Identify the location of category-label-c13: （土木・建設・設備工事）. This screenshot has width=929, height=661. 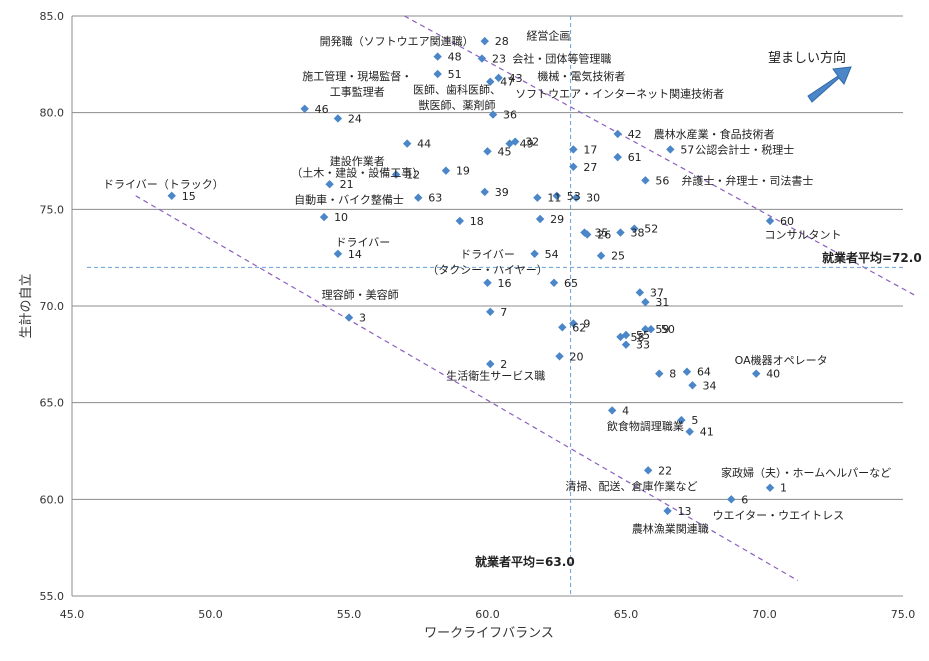
(357, 173).